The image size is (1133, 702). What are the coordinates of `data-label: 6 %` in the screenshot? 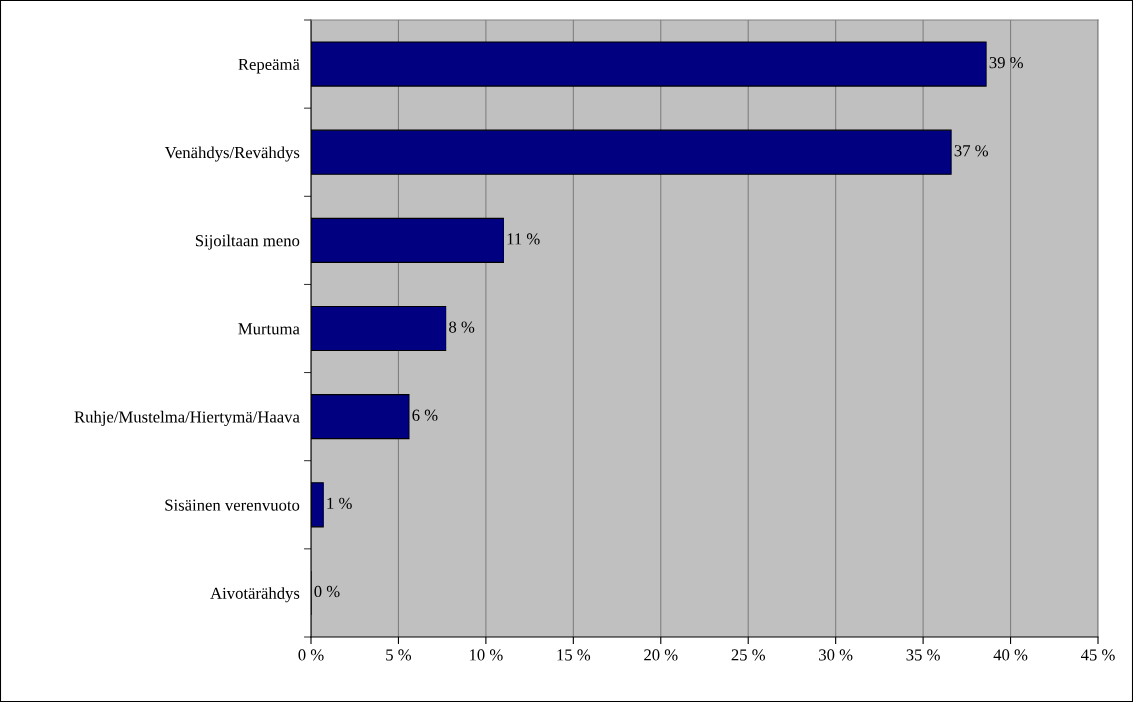 It's located at (425, 415).